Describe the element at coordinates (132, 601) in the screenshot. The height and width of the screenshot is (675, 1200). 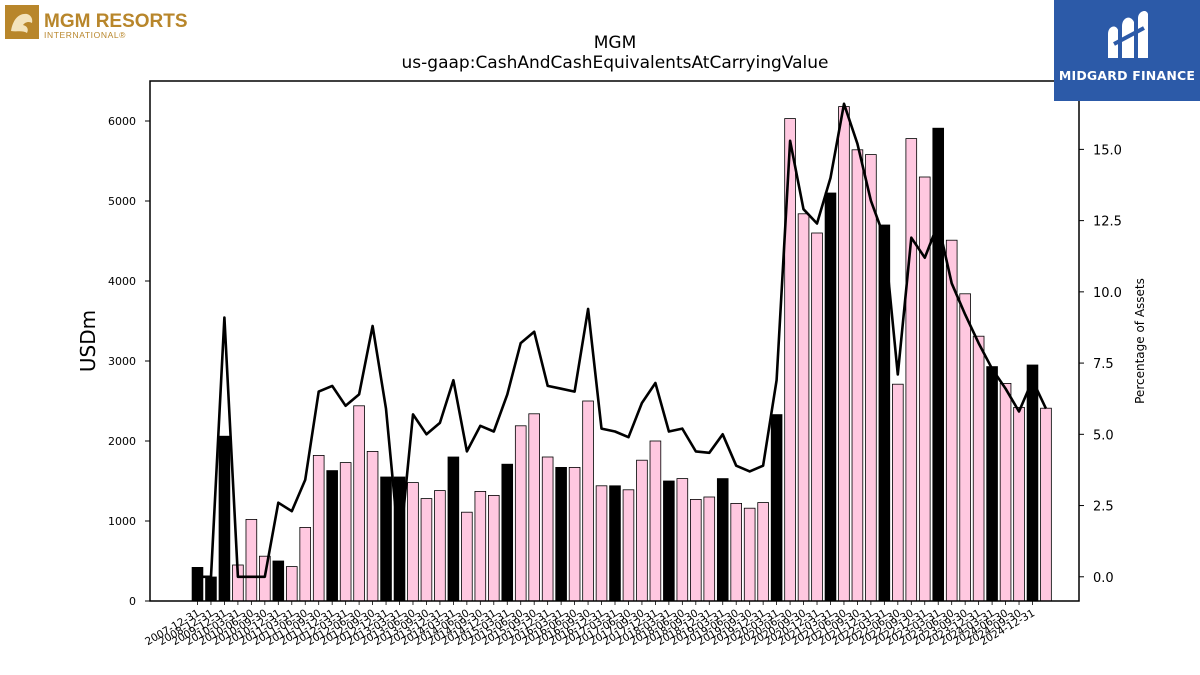
I see `y-tick-label: 0` at that location.